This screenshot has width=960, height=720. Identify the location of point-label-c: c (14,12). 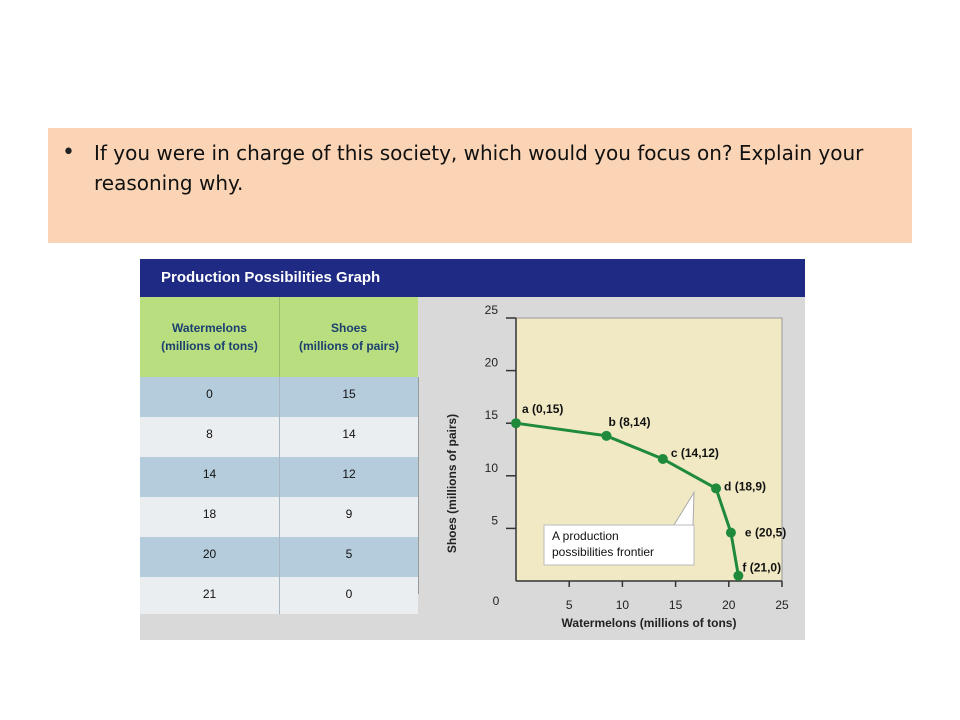
(695, 453).